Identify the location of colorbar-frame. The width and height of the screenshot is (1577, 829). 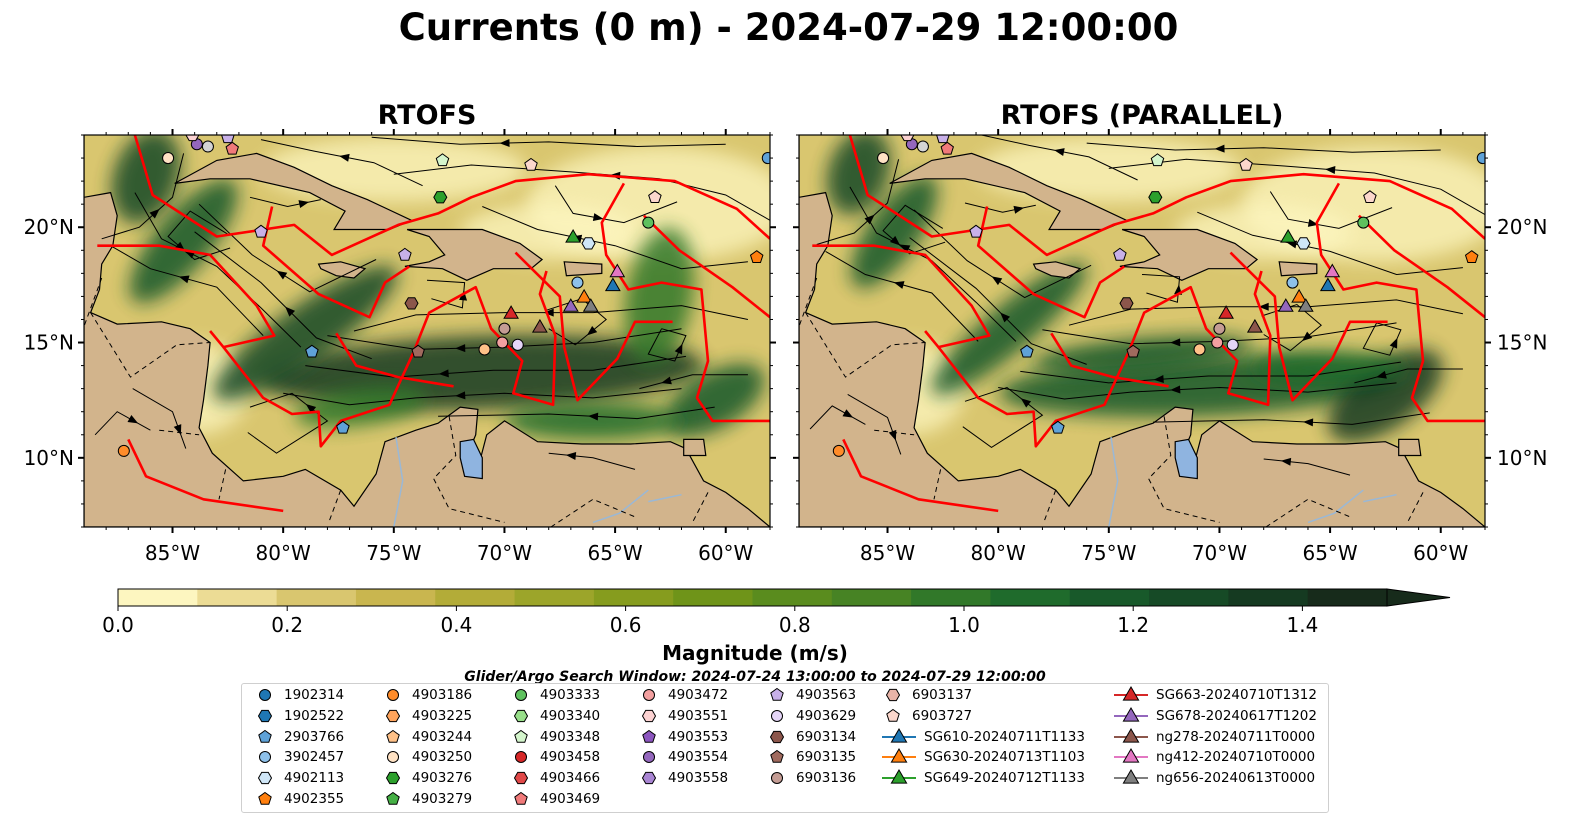
(752, 597).